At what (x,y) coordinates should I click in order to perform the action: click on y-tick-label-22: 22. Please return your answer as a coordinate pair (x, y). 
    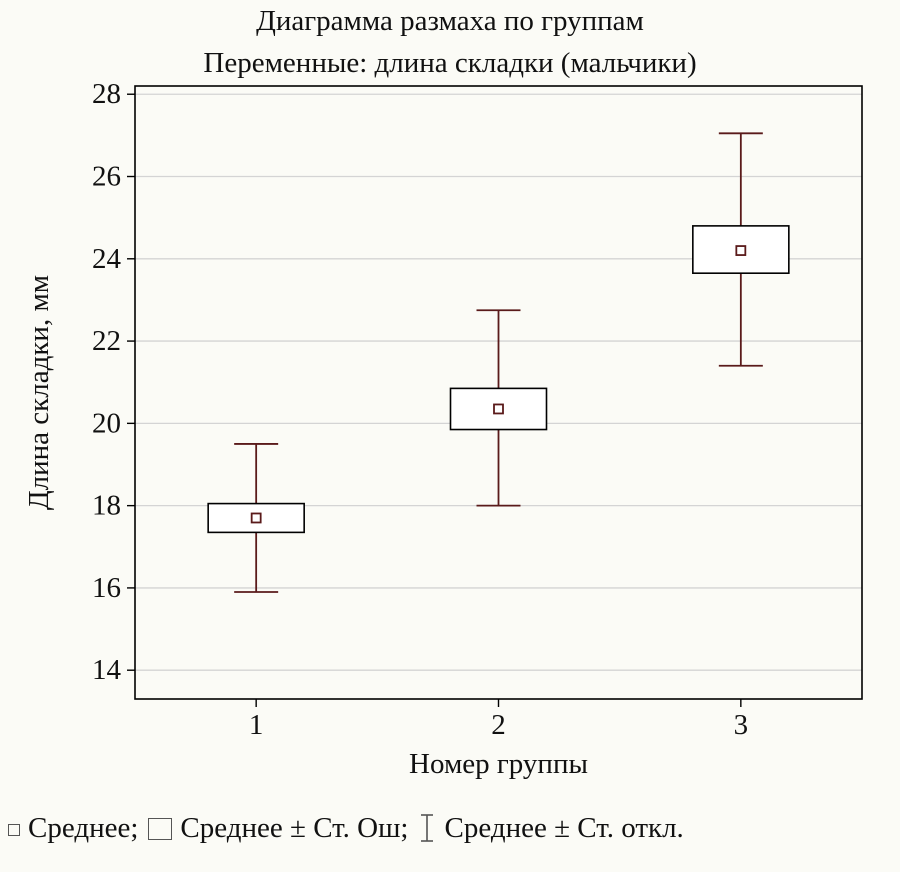
    Looking at the image, I should click on (106, 341).